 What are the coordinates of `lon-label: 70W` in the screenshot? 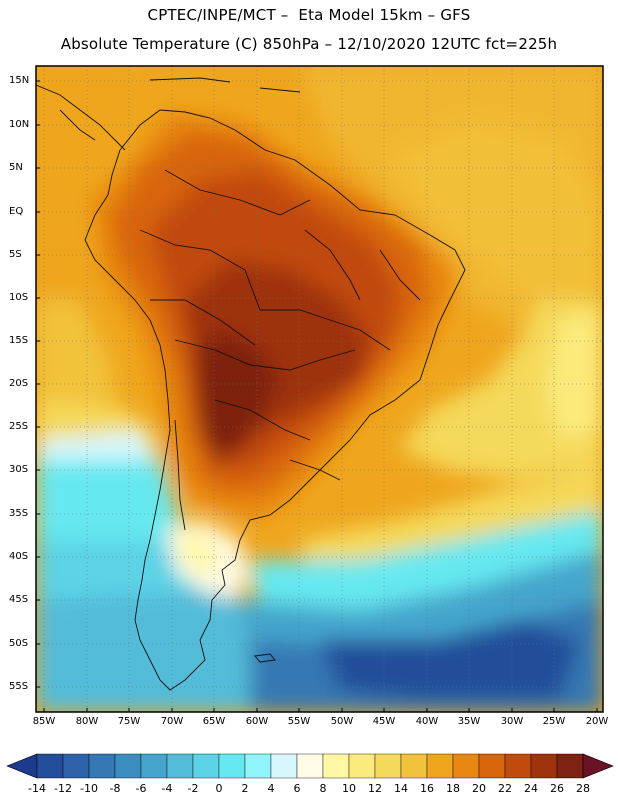 It's located at (172, 721).